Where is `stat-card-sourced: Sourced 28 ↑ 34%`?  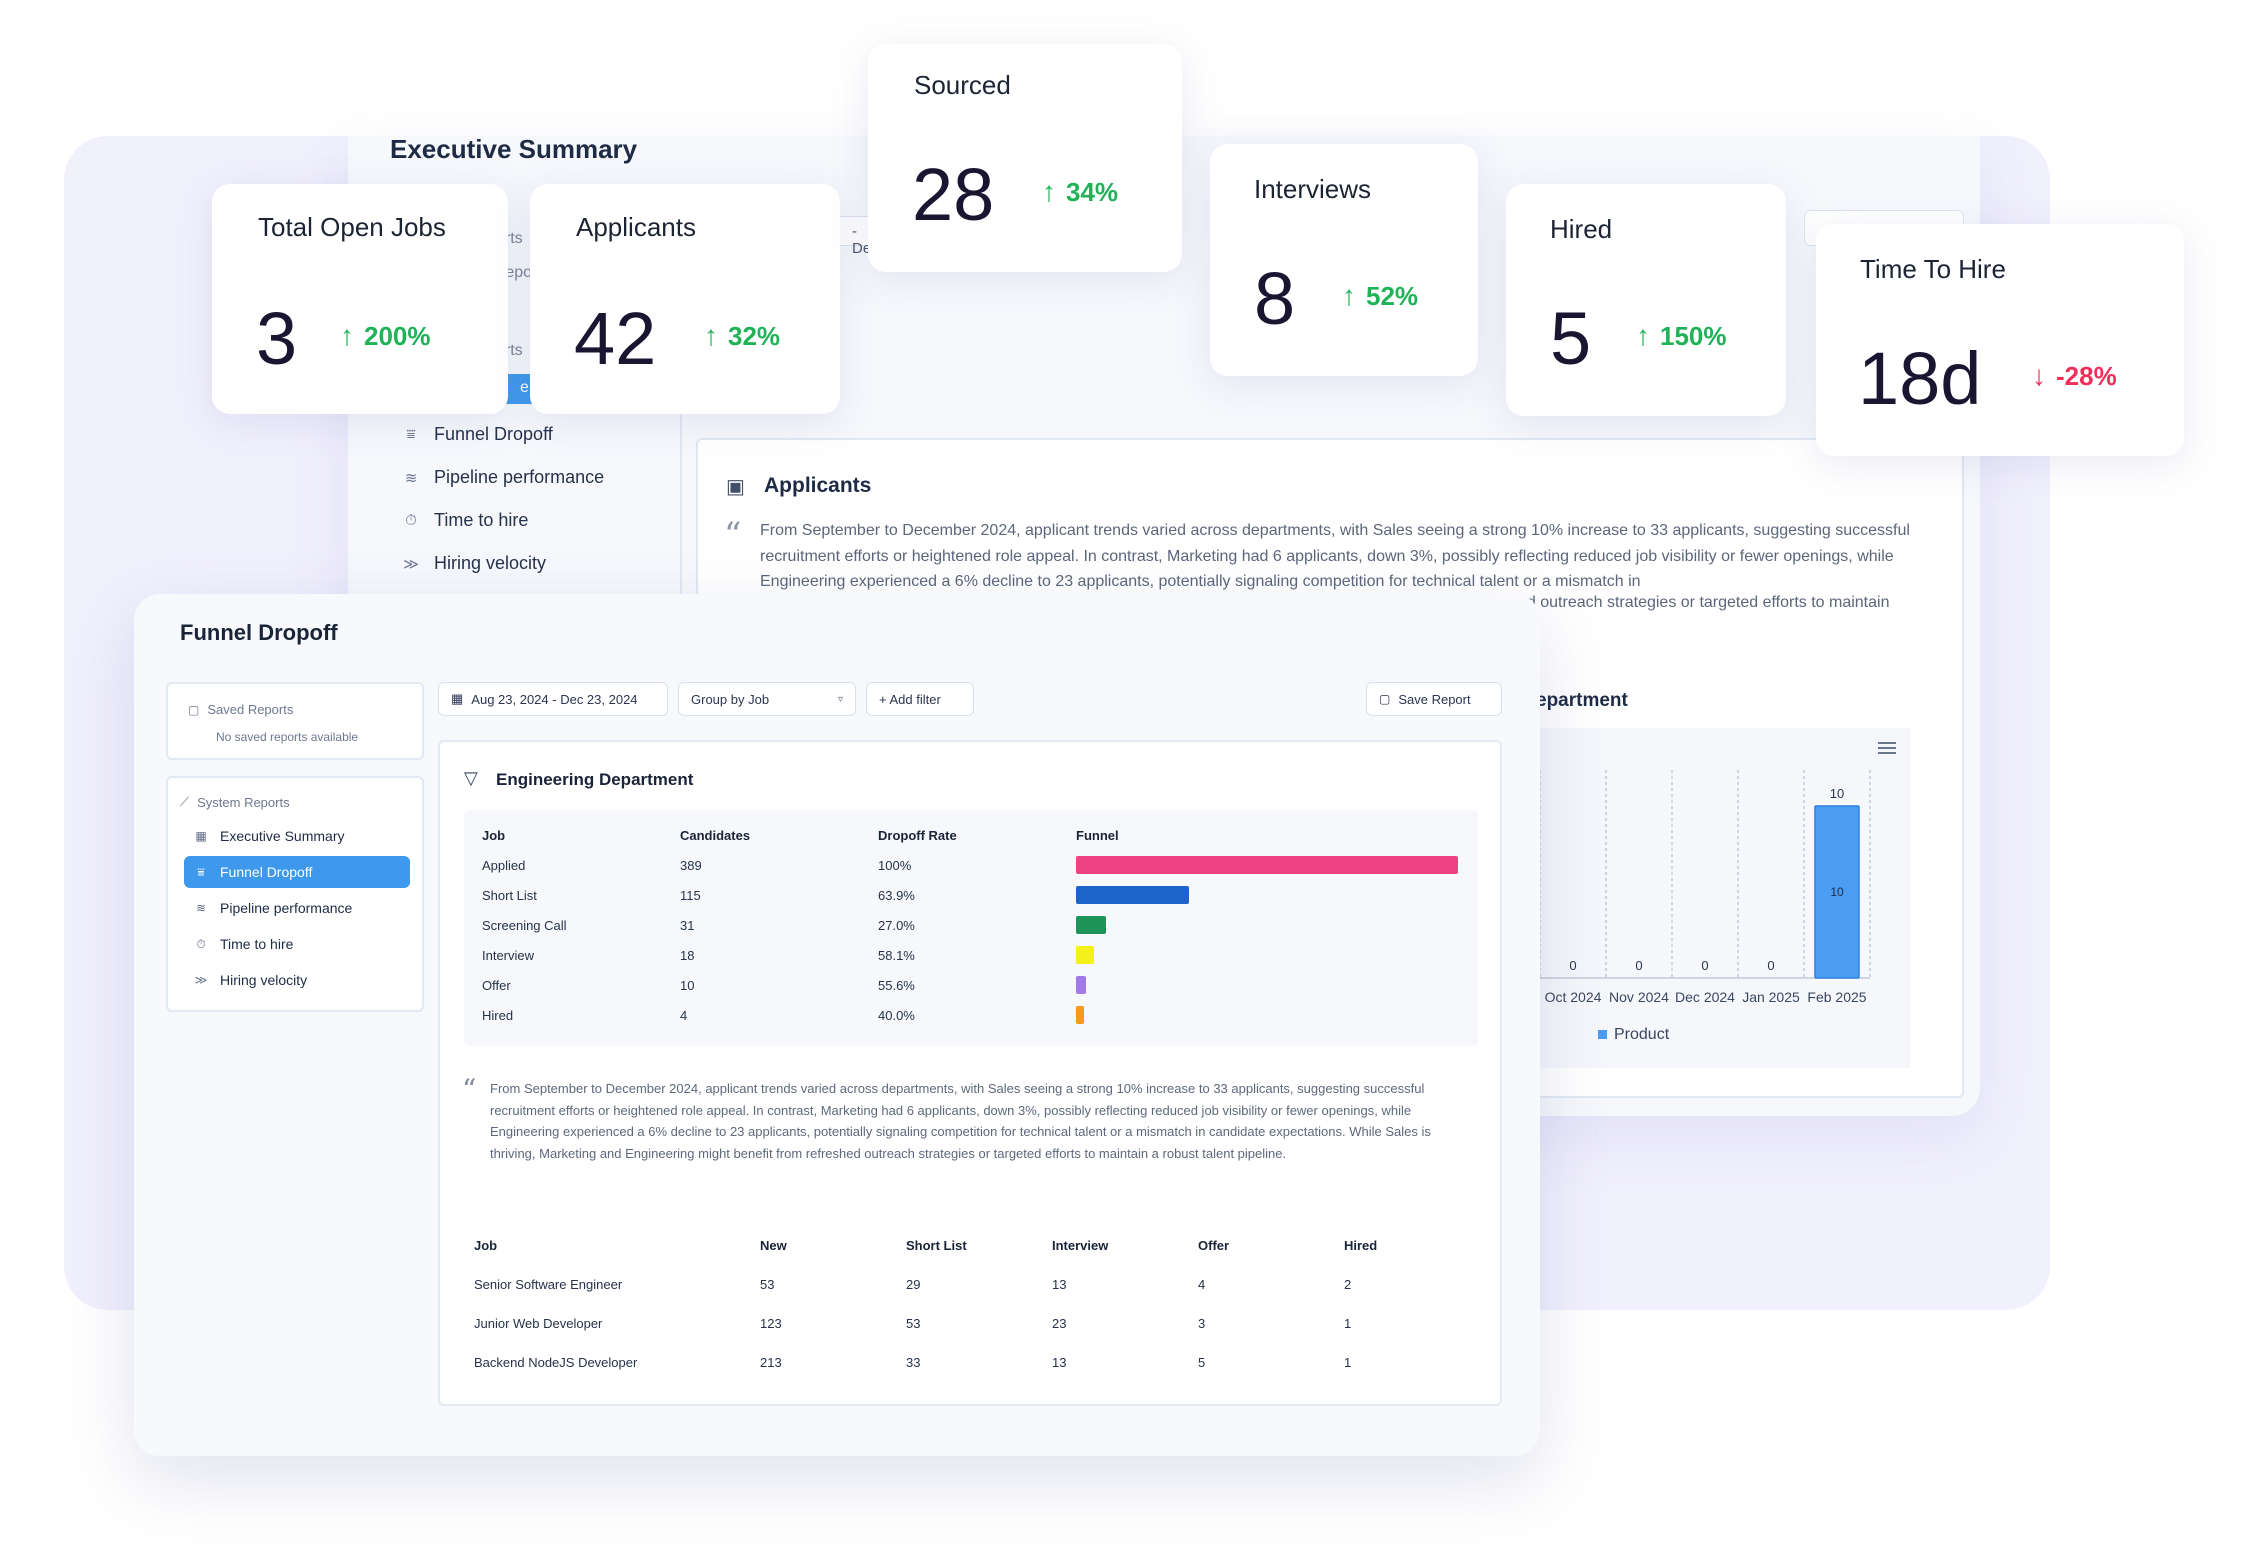 stat-card-sourced: Sourced 28 ↑ 34% is located at coordinates (1025, 158).